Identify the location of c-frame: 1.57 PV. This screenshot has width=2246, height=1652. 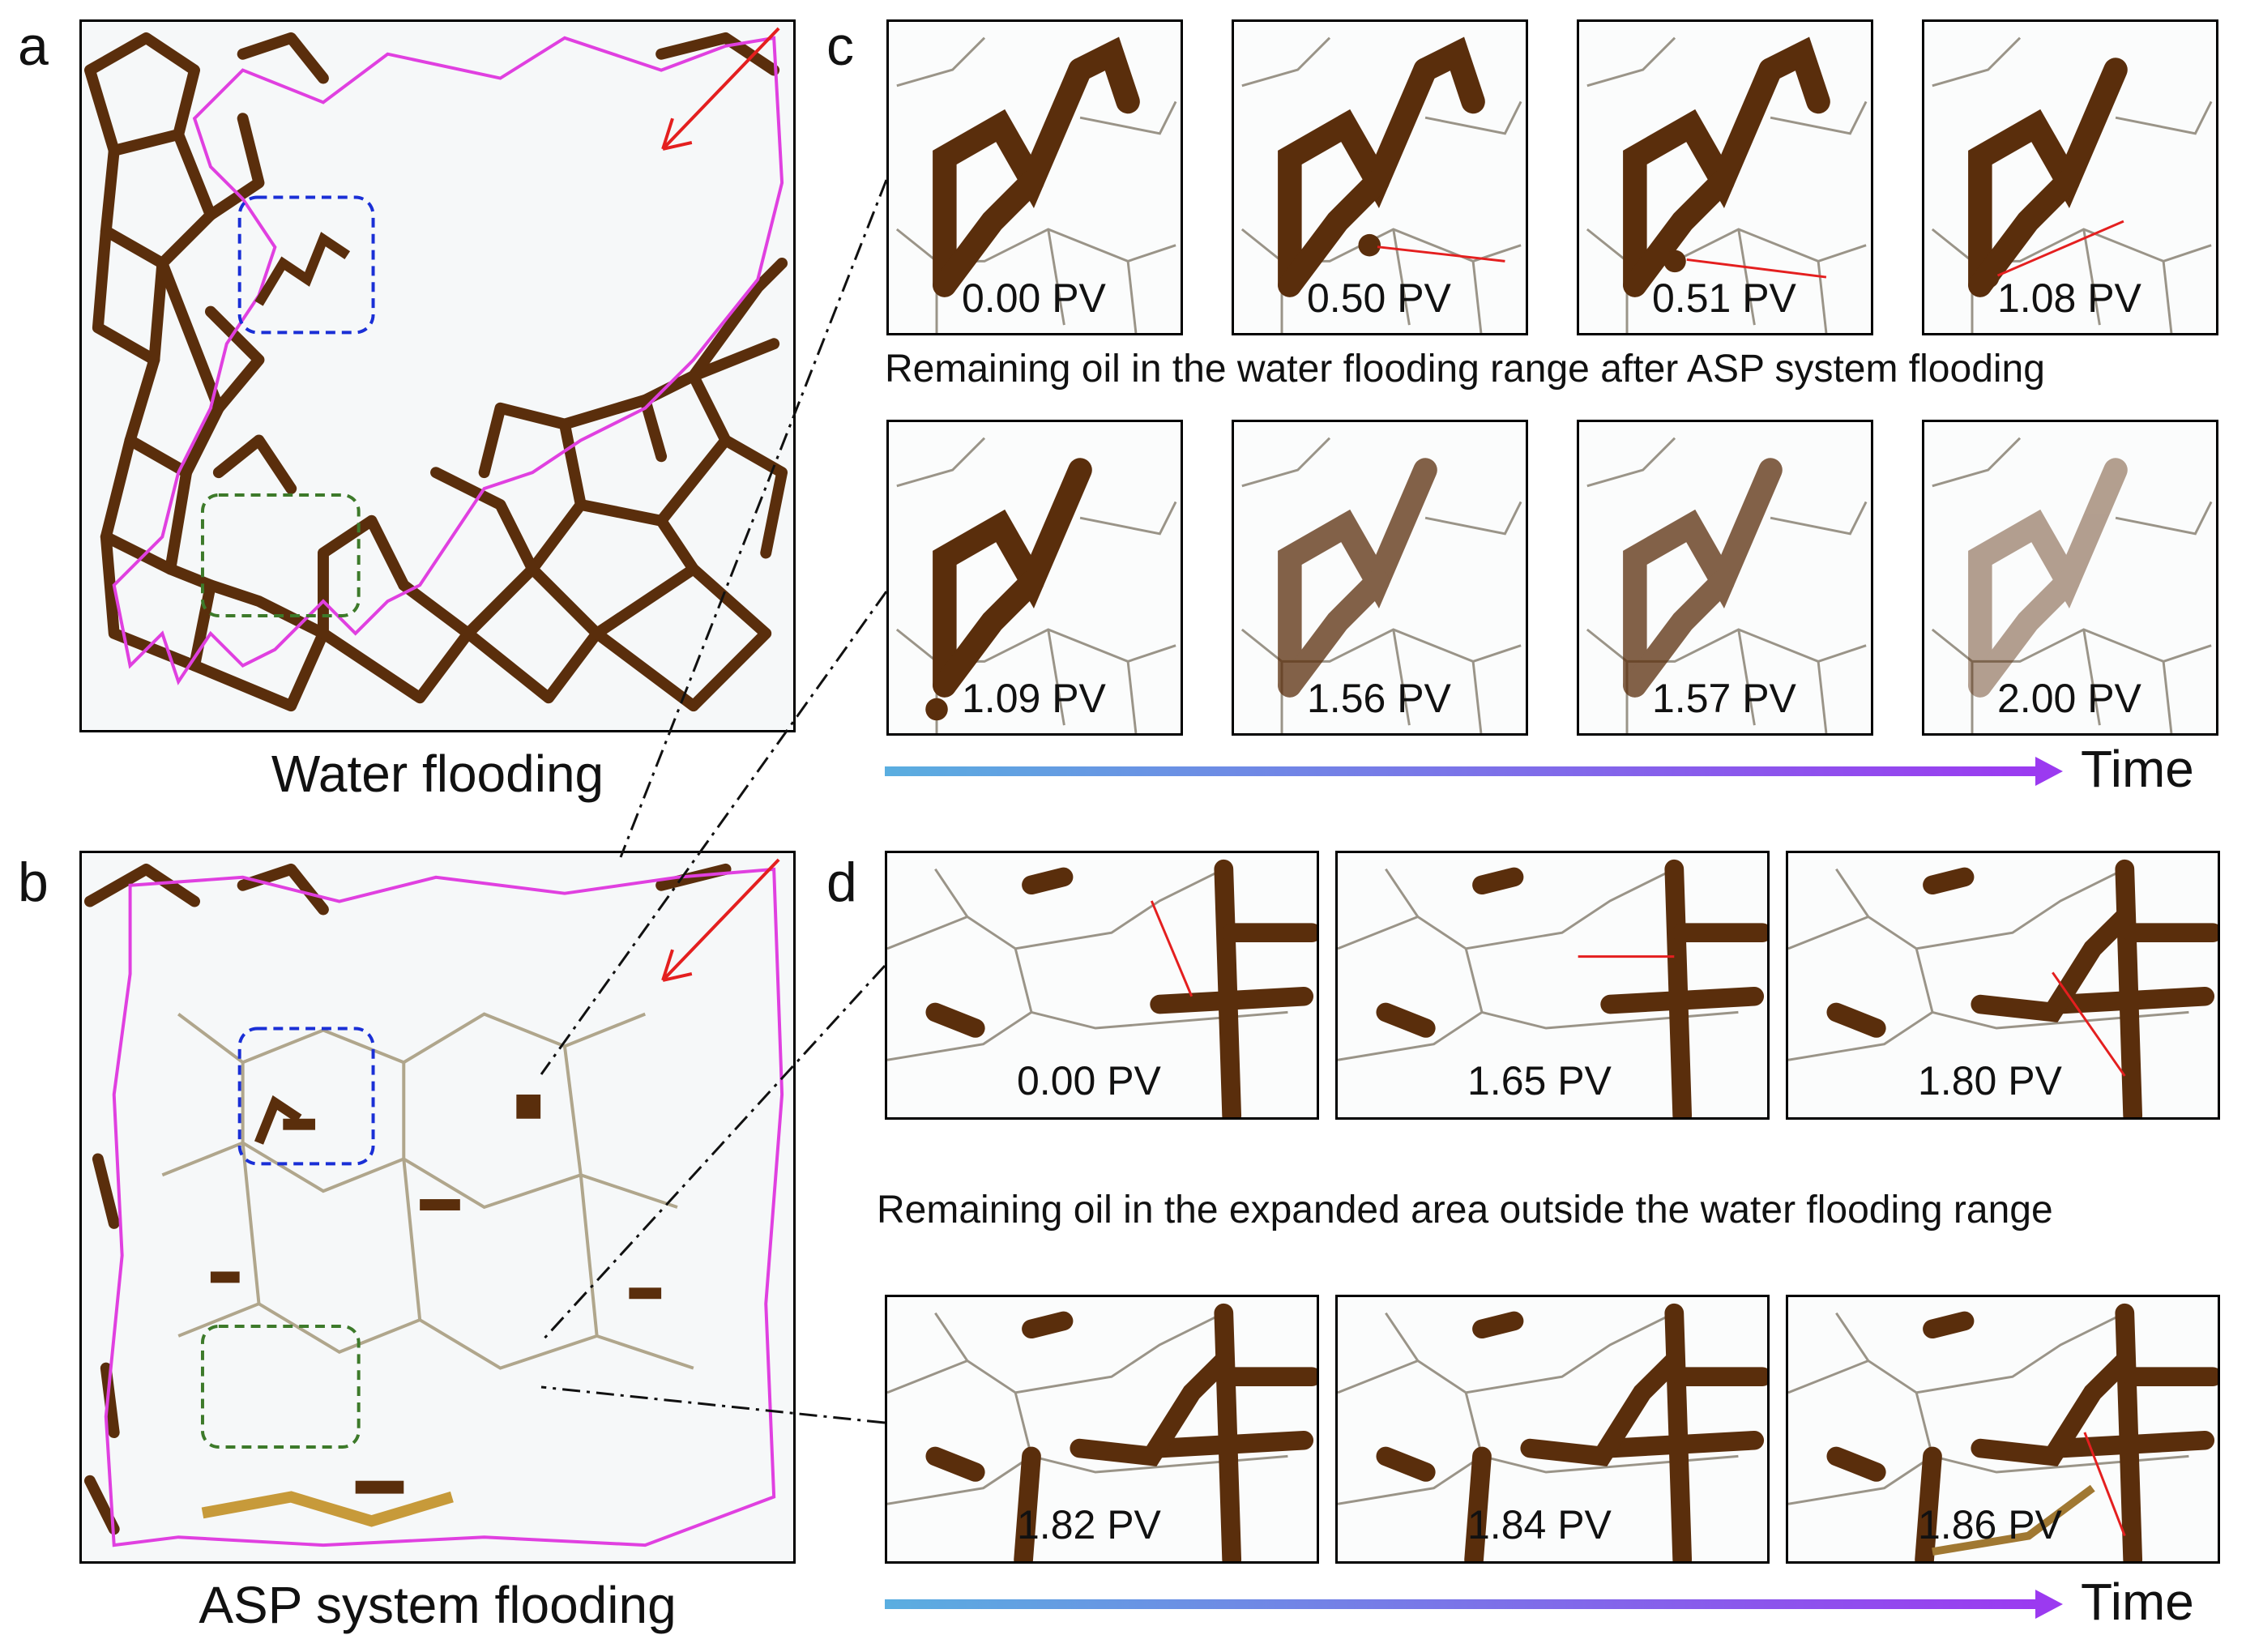
(1725, 578).